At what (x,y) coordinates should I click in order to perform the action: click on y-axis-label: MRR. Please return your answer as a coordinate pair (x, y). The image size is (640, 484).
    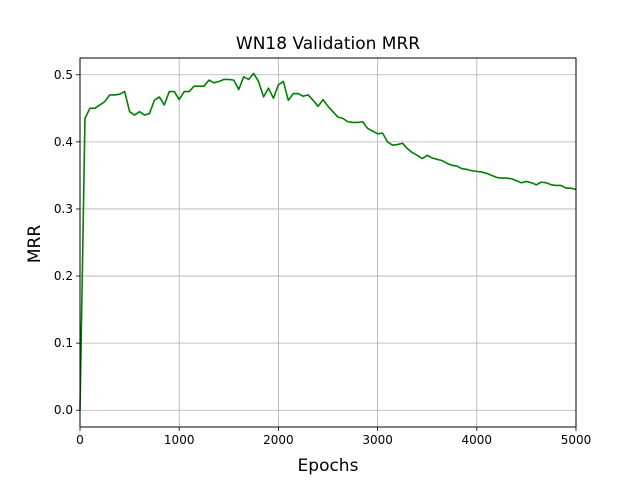
    Looking at the image, I should click on (35, 244).